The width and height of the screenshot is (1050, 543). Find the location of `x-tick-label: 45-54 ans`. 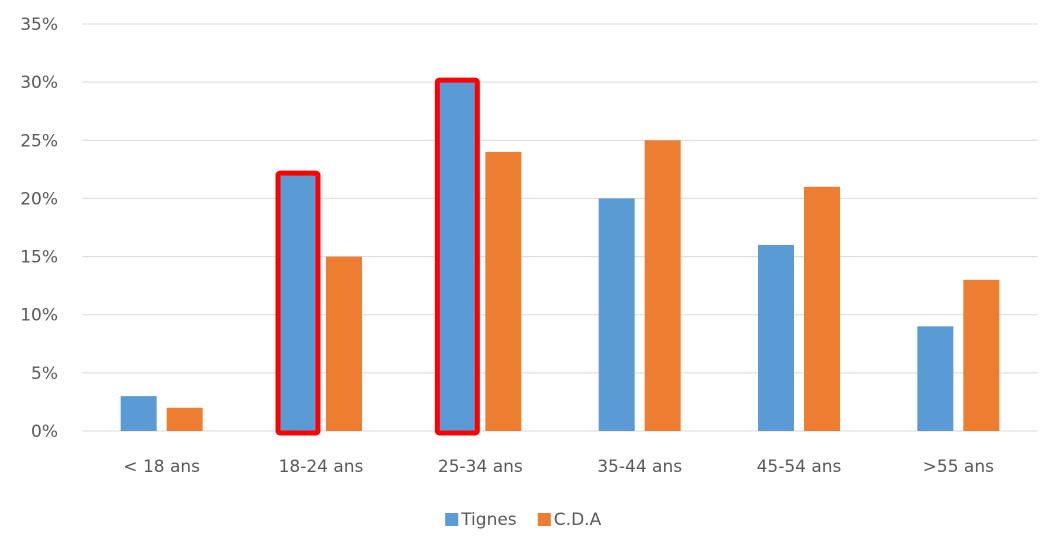

x-tick-label: 45-54 ans is located at coordinates (799, 467).